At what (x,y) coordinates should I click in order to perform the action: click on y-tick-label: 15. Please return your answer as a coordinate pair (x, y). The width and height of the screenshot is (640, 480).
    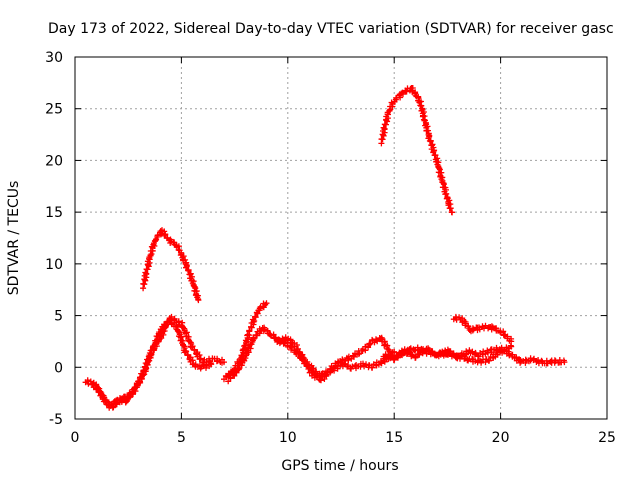
    Looking at the image, I should click on (54, 213).